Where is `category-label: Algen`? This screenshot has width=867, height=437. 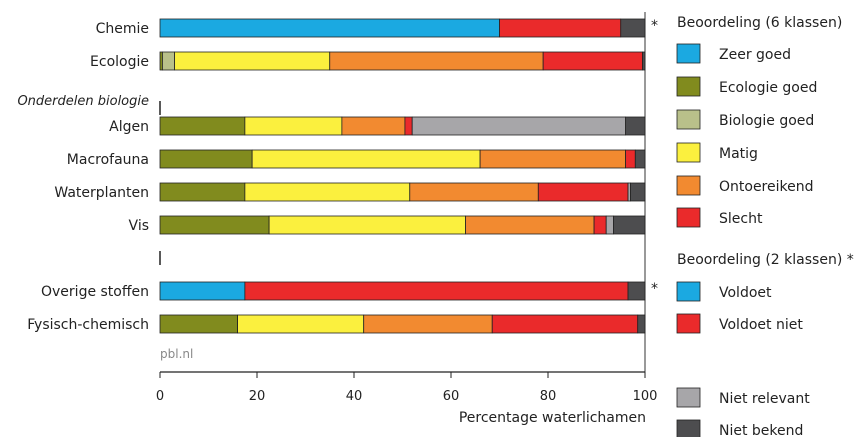 category-label: Algen is located at coordinates (129, 127).